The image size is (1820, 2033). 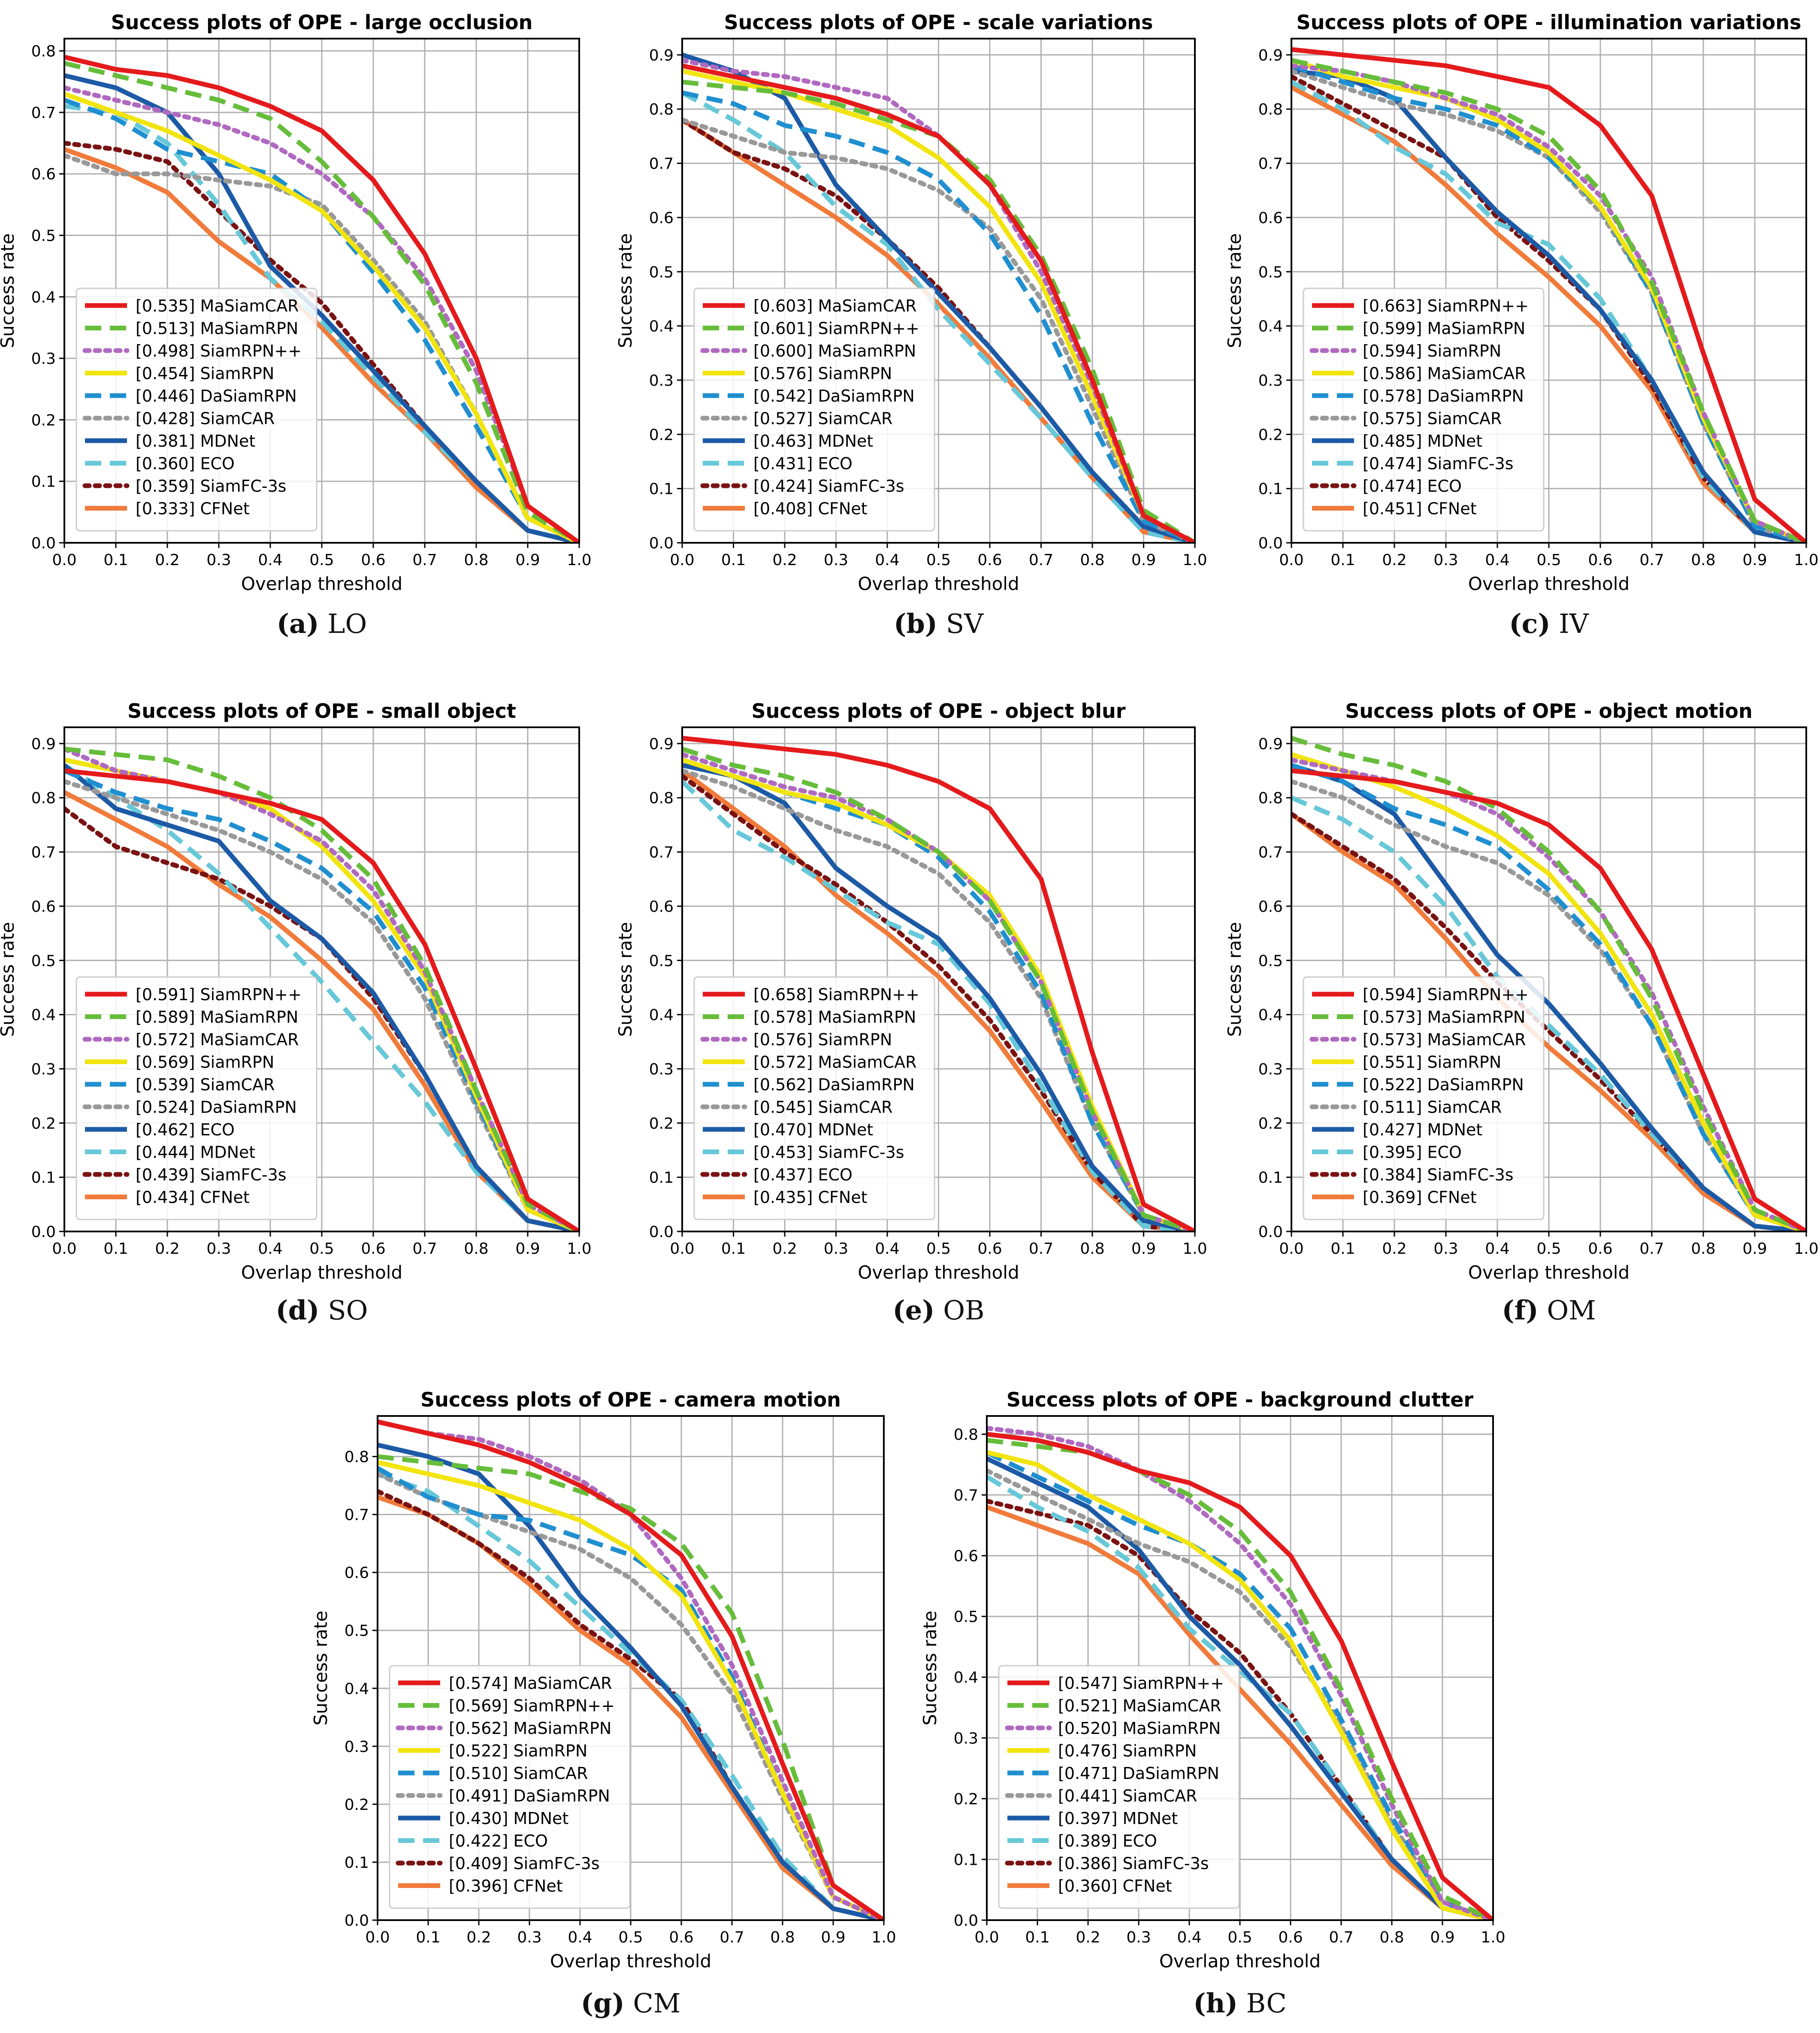 I want to click on legend-label: [0.470] MDNet, so click(x=813, y=1129).